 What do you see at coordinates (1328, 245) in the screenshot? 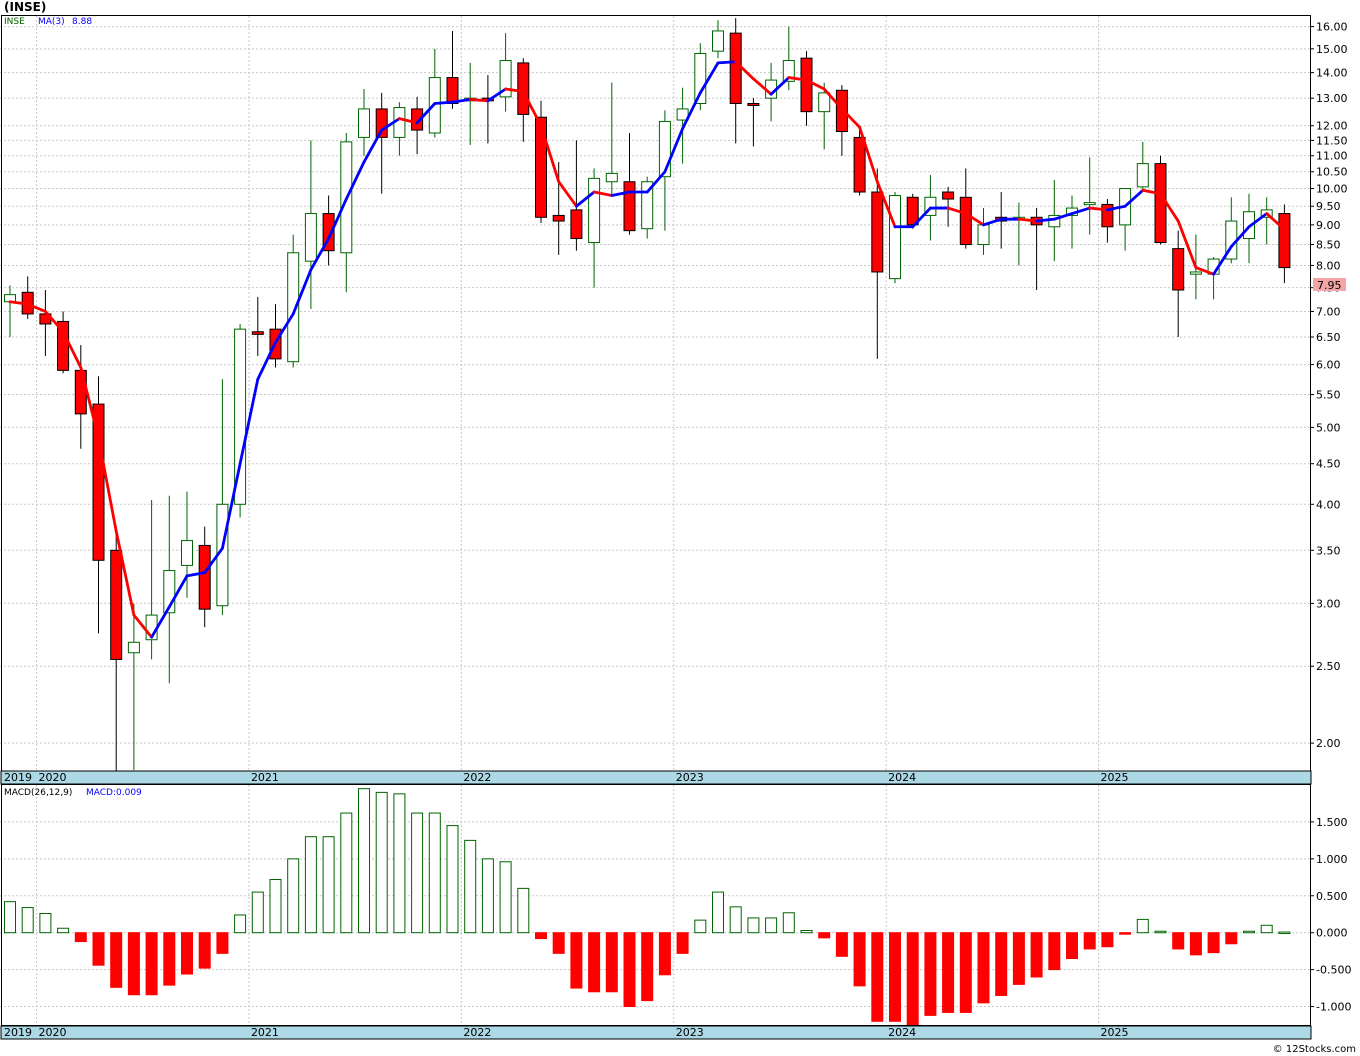
I see `price-y-tick-label: 8.50` at bounding box center [1328, 245].